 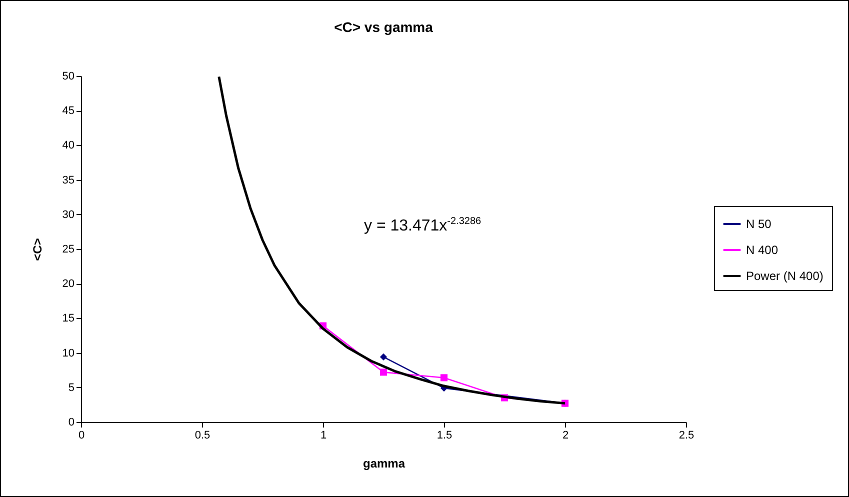 What do you see at coordinates (565, 436) in the screenshot?
I see `x-tick-label: 2` at bounding box center [565, 436].